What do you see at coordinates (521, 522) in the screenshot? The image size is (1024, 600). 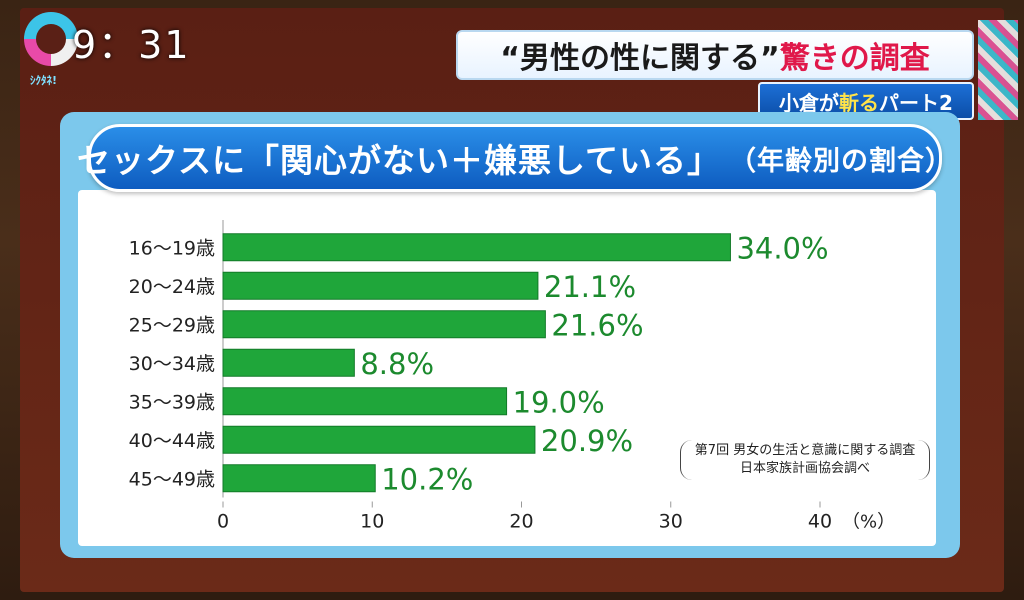 I see `x-tick-label: 20` at bounding box center [521, 522].